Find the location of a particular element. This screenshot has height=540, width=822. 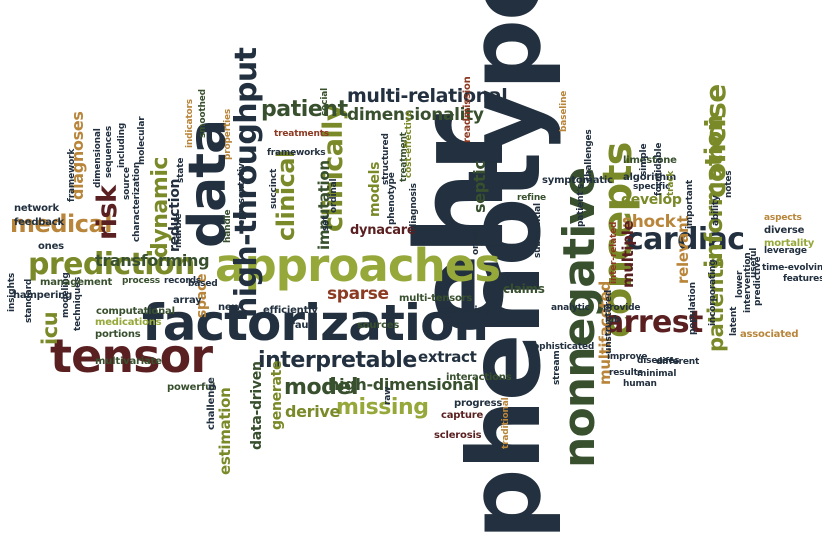

word-21: missing is located at coordinates (382, 407).